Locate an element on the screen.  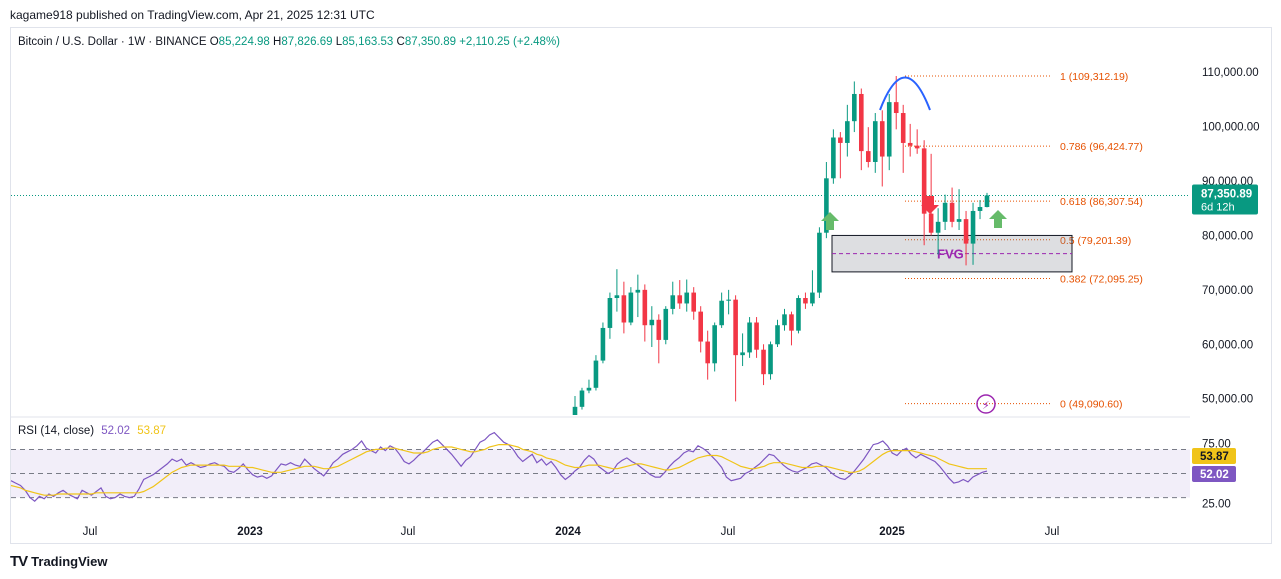
countdown-label: 6d 12h is located at coordinates (1218, 207).